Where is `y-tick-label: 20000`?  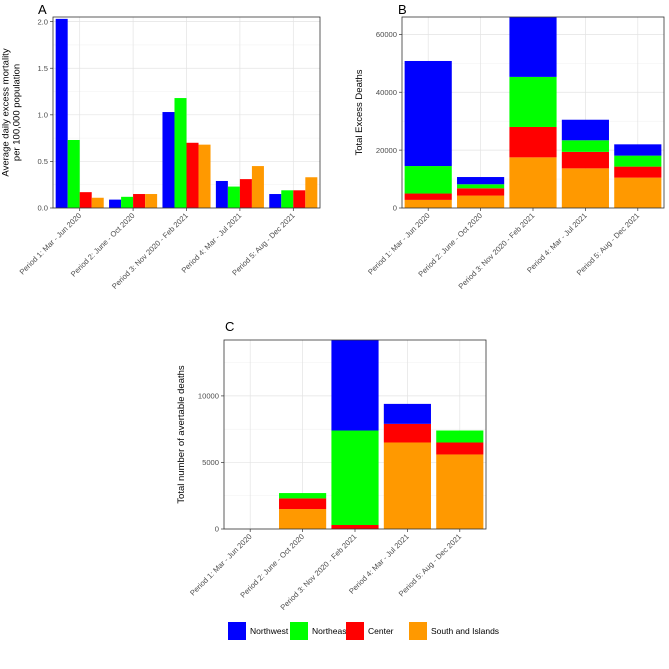
y-tick-label: 20000 is located at coordinates (386, 150).